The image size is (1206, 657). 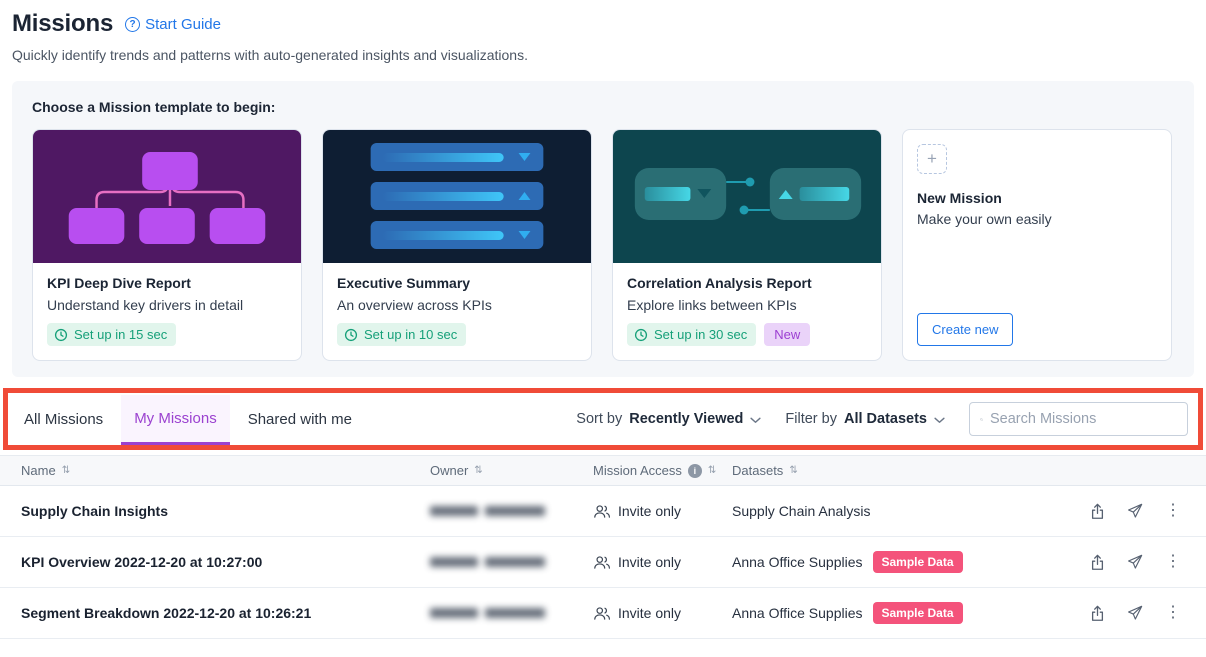 What do you see at coordinates (686, 419) in the screenshot?
I see `sort-value: Recently Viewed` at bounding box center [686, 419].